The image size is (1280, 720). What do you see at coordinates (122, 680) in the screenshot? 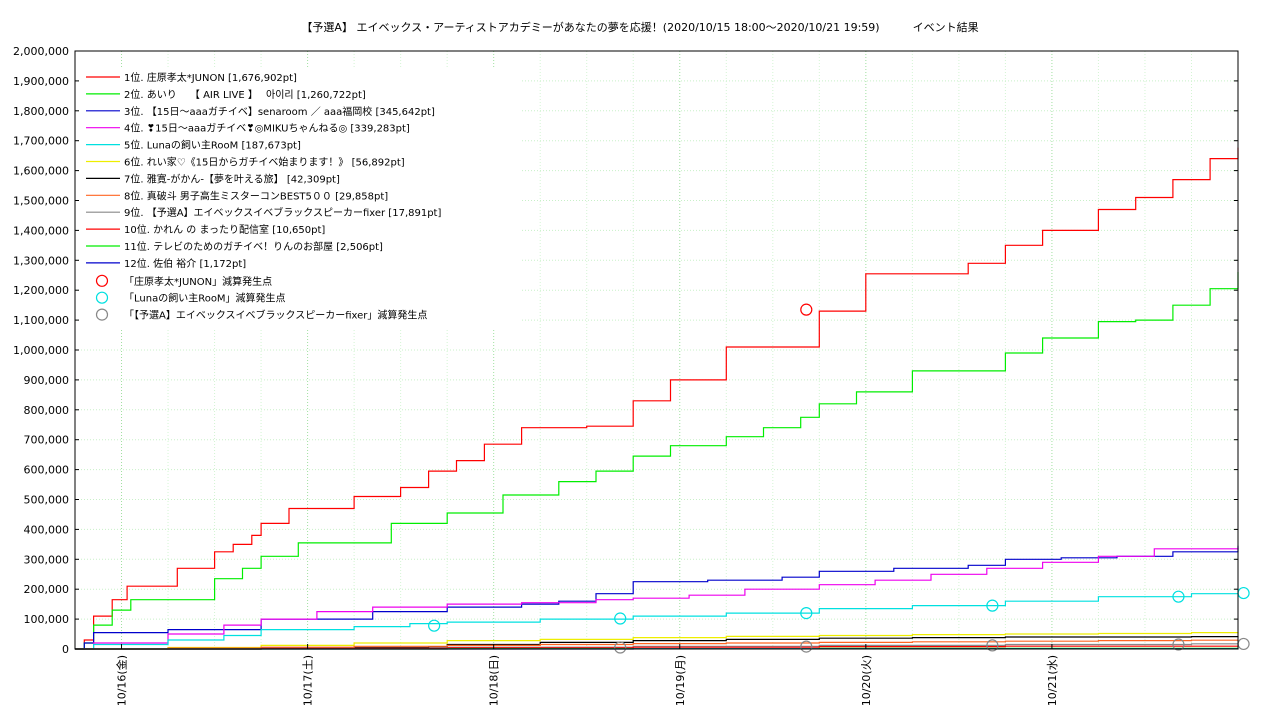
I see `x-tick-label: 10/16(金)` at bounding box center [122, 680].